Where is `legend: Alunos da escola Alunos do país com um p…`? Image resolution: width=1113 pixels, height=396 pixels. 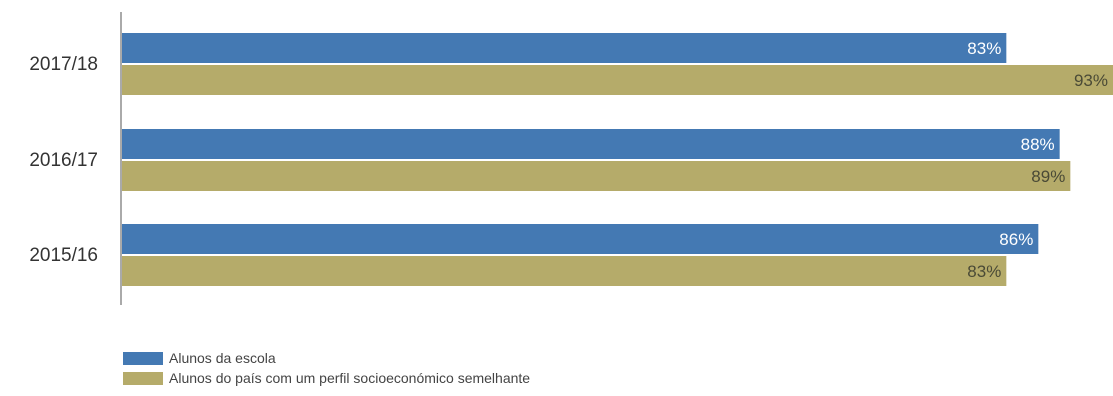 legend: Alunos da escola Alunos do país com um p… is located at coordinates (326, 369).